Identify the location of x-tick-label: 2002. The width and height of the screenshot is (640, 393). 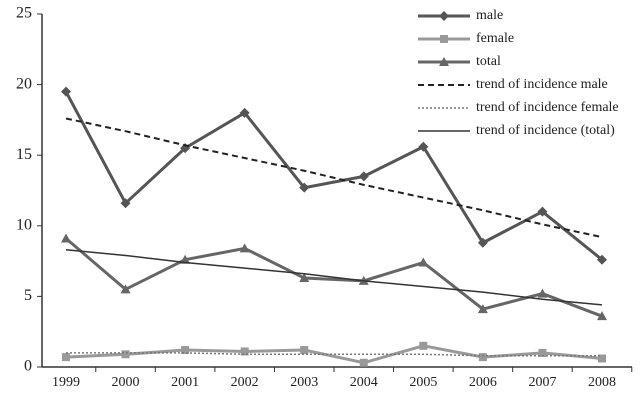
(245, 382).